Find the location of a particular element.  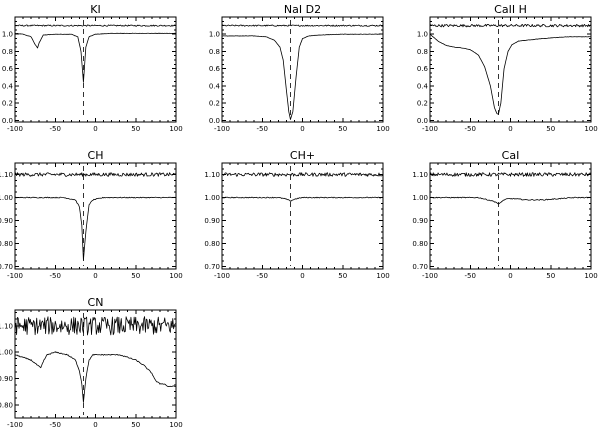

panel-6: CN -100 -50 0 50 100 0.80 0.90 1.00 1.10 is located at coordinates (91, 362).